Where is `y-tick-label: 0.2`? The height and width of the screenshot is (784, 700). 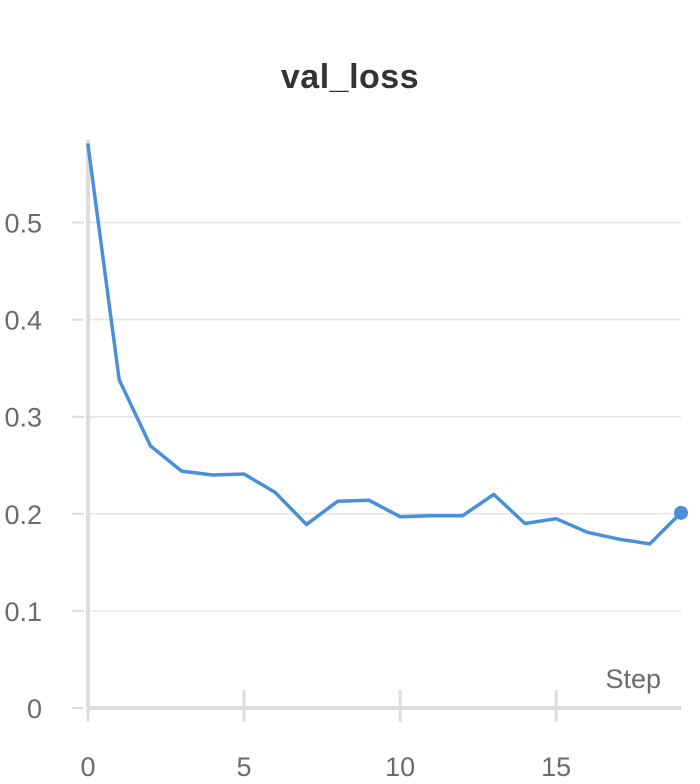
y-tick-label: 0.2 is located at coordinates (23, 515).